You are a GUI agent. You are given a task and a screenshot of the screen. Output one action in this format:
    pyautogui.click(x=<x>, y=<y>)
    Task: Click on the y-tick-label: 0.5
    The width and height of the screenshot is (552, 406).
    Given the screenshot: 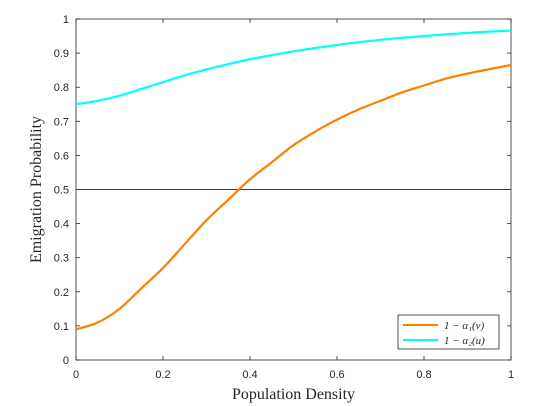 What is the action you would take?
    pyautogui.click(x=61, y=191)
    